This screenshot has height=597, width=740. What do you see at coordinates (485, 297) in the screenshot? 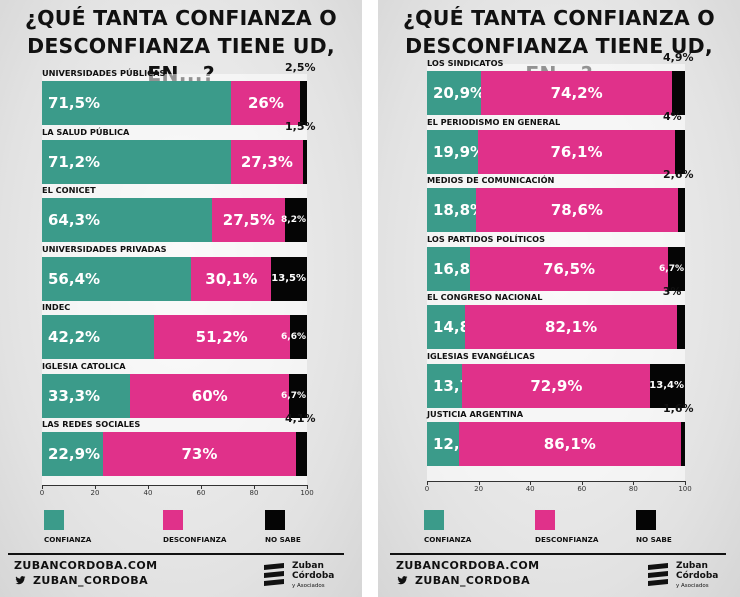
I see `category-label: EL CONGRESO NACIONAL` at bounding box center [485, 297].